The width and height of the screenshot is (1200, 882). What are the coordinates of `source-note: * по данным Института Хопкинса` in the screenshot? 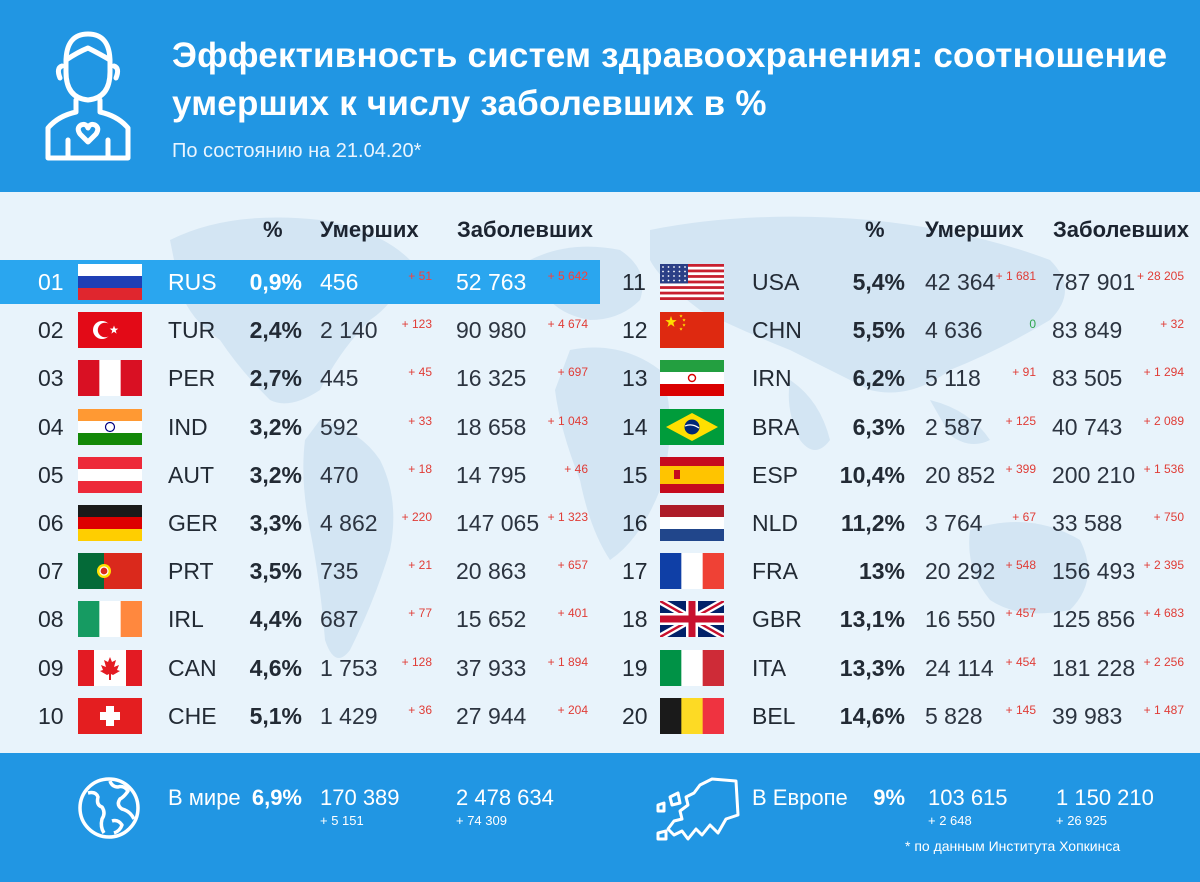 It's located at (1013, 846).